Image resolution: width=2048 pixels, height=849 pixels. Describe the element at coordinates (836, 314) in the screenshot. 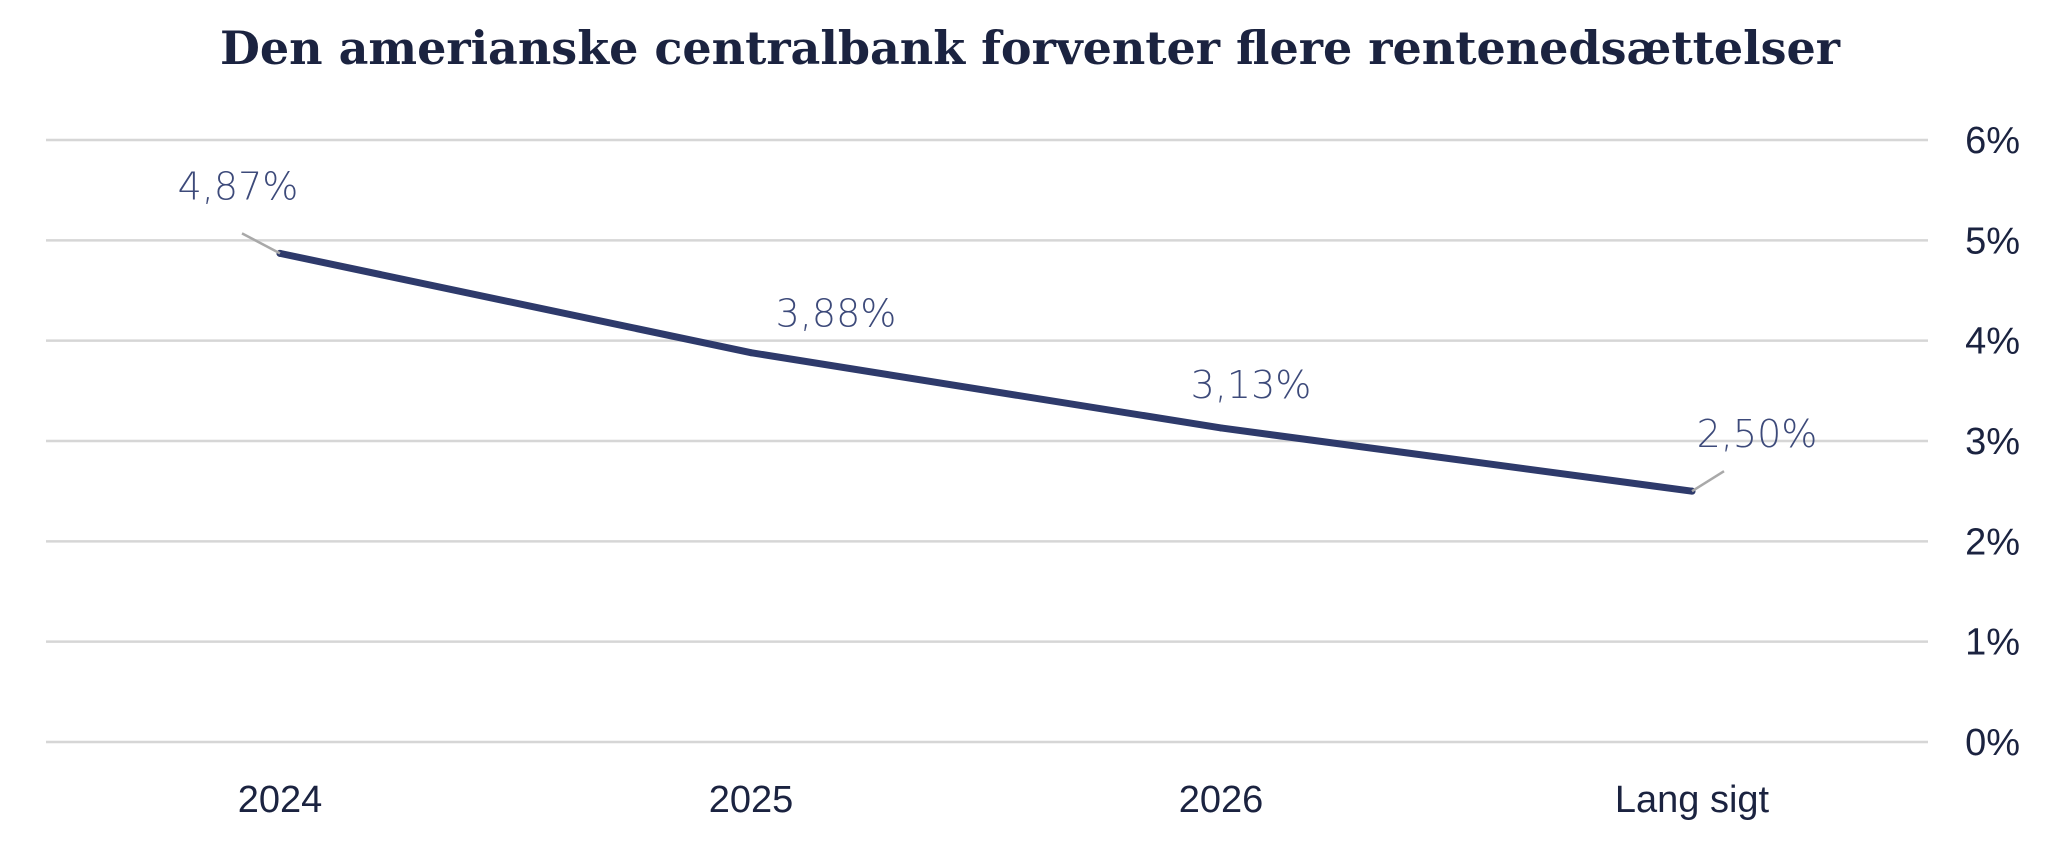

I see `data-label: 3,88%` at that location.